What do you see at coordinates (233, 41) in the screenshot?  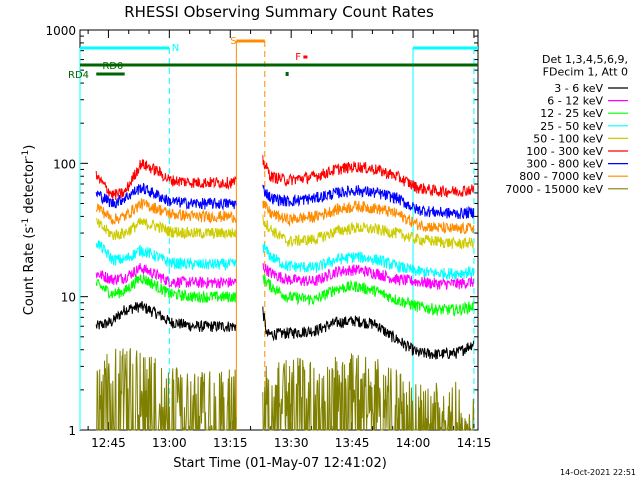 I see `saa-label: S` at bounding box center [233, 41].